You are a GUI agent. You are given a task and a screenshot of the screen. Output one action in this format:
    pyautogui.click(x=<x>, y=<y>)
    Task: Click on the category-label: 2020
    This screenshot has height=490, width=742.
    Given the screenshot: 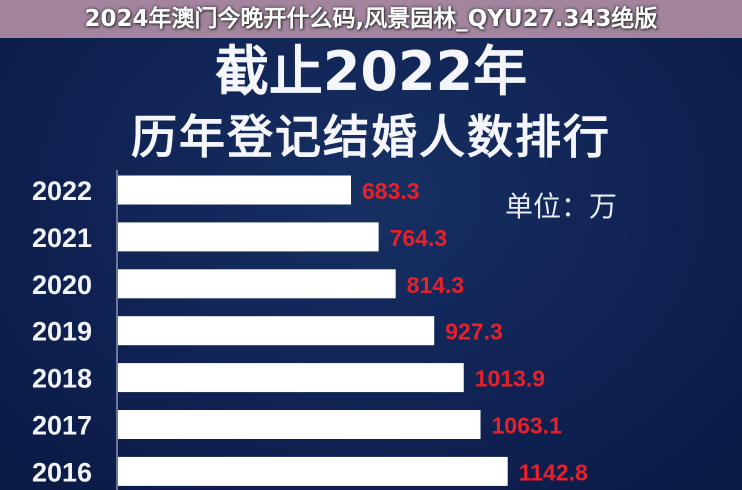 What is the action you would take?
    pyautogui.click(x=62, y=285)
    